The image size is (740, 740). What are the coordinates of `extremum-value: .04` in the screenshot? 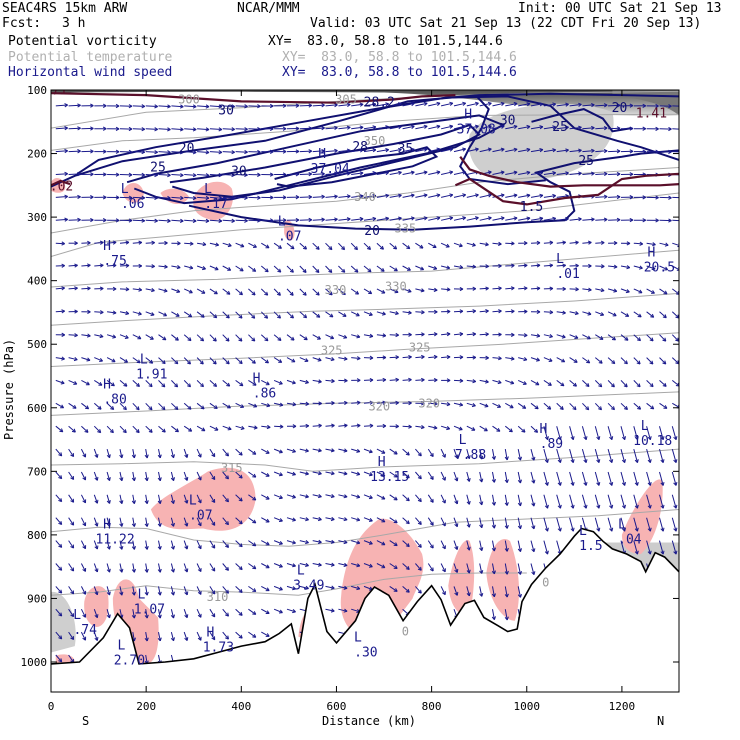 It's located at (630, 540).